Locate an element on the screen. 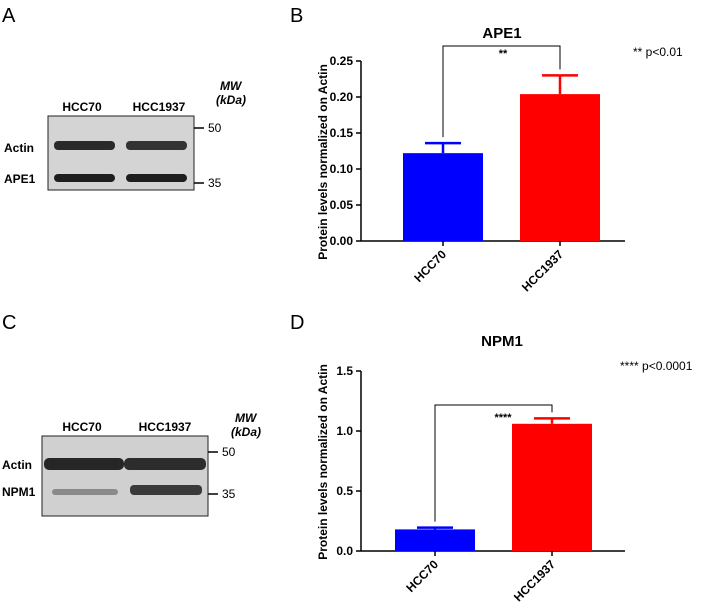  y-tick-label: 0.15 is located at coordinates (342, 133).